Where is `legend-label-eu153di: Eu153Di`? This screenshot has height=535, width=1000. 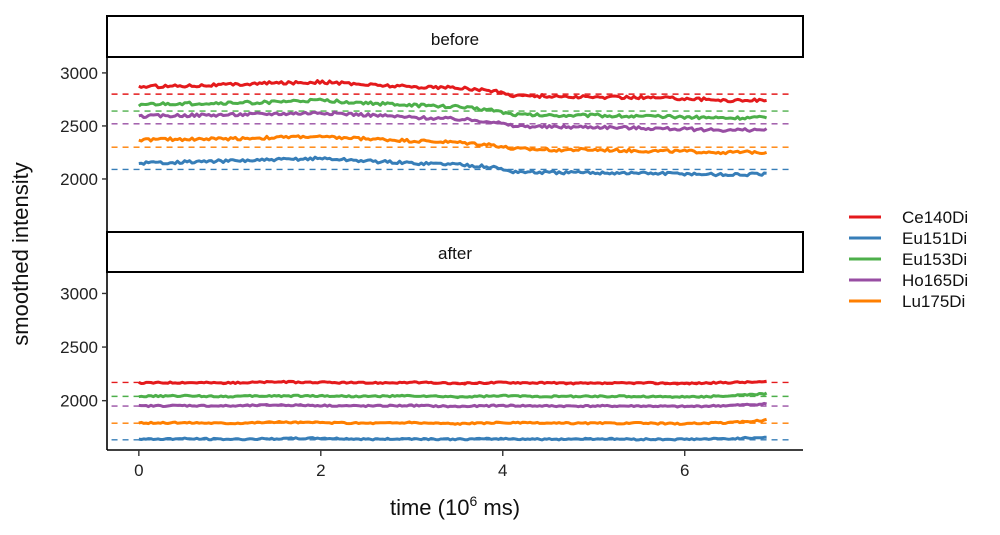 legend-label-eu153di: Eu153Di is located at coordinates (934, 259).